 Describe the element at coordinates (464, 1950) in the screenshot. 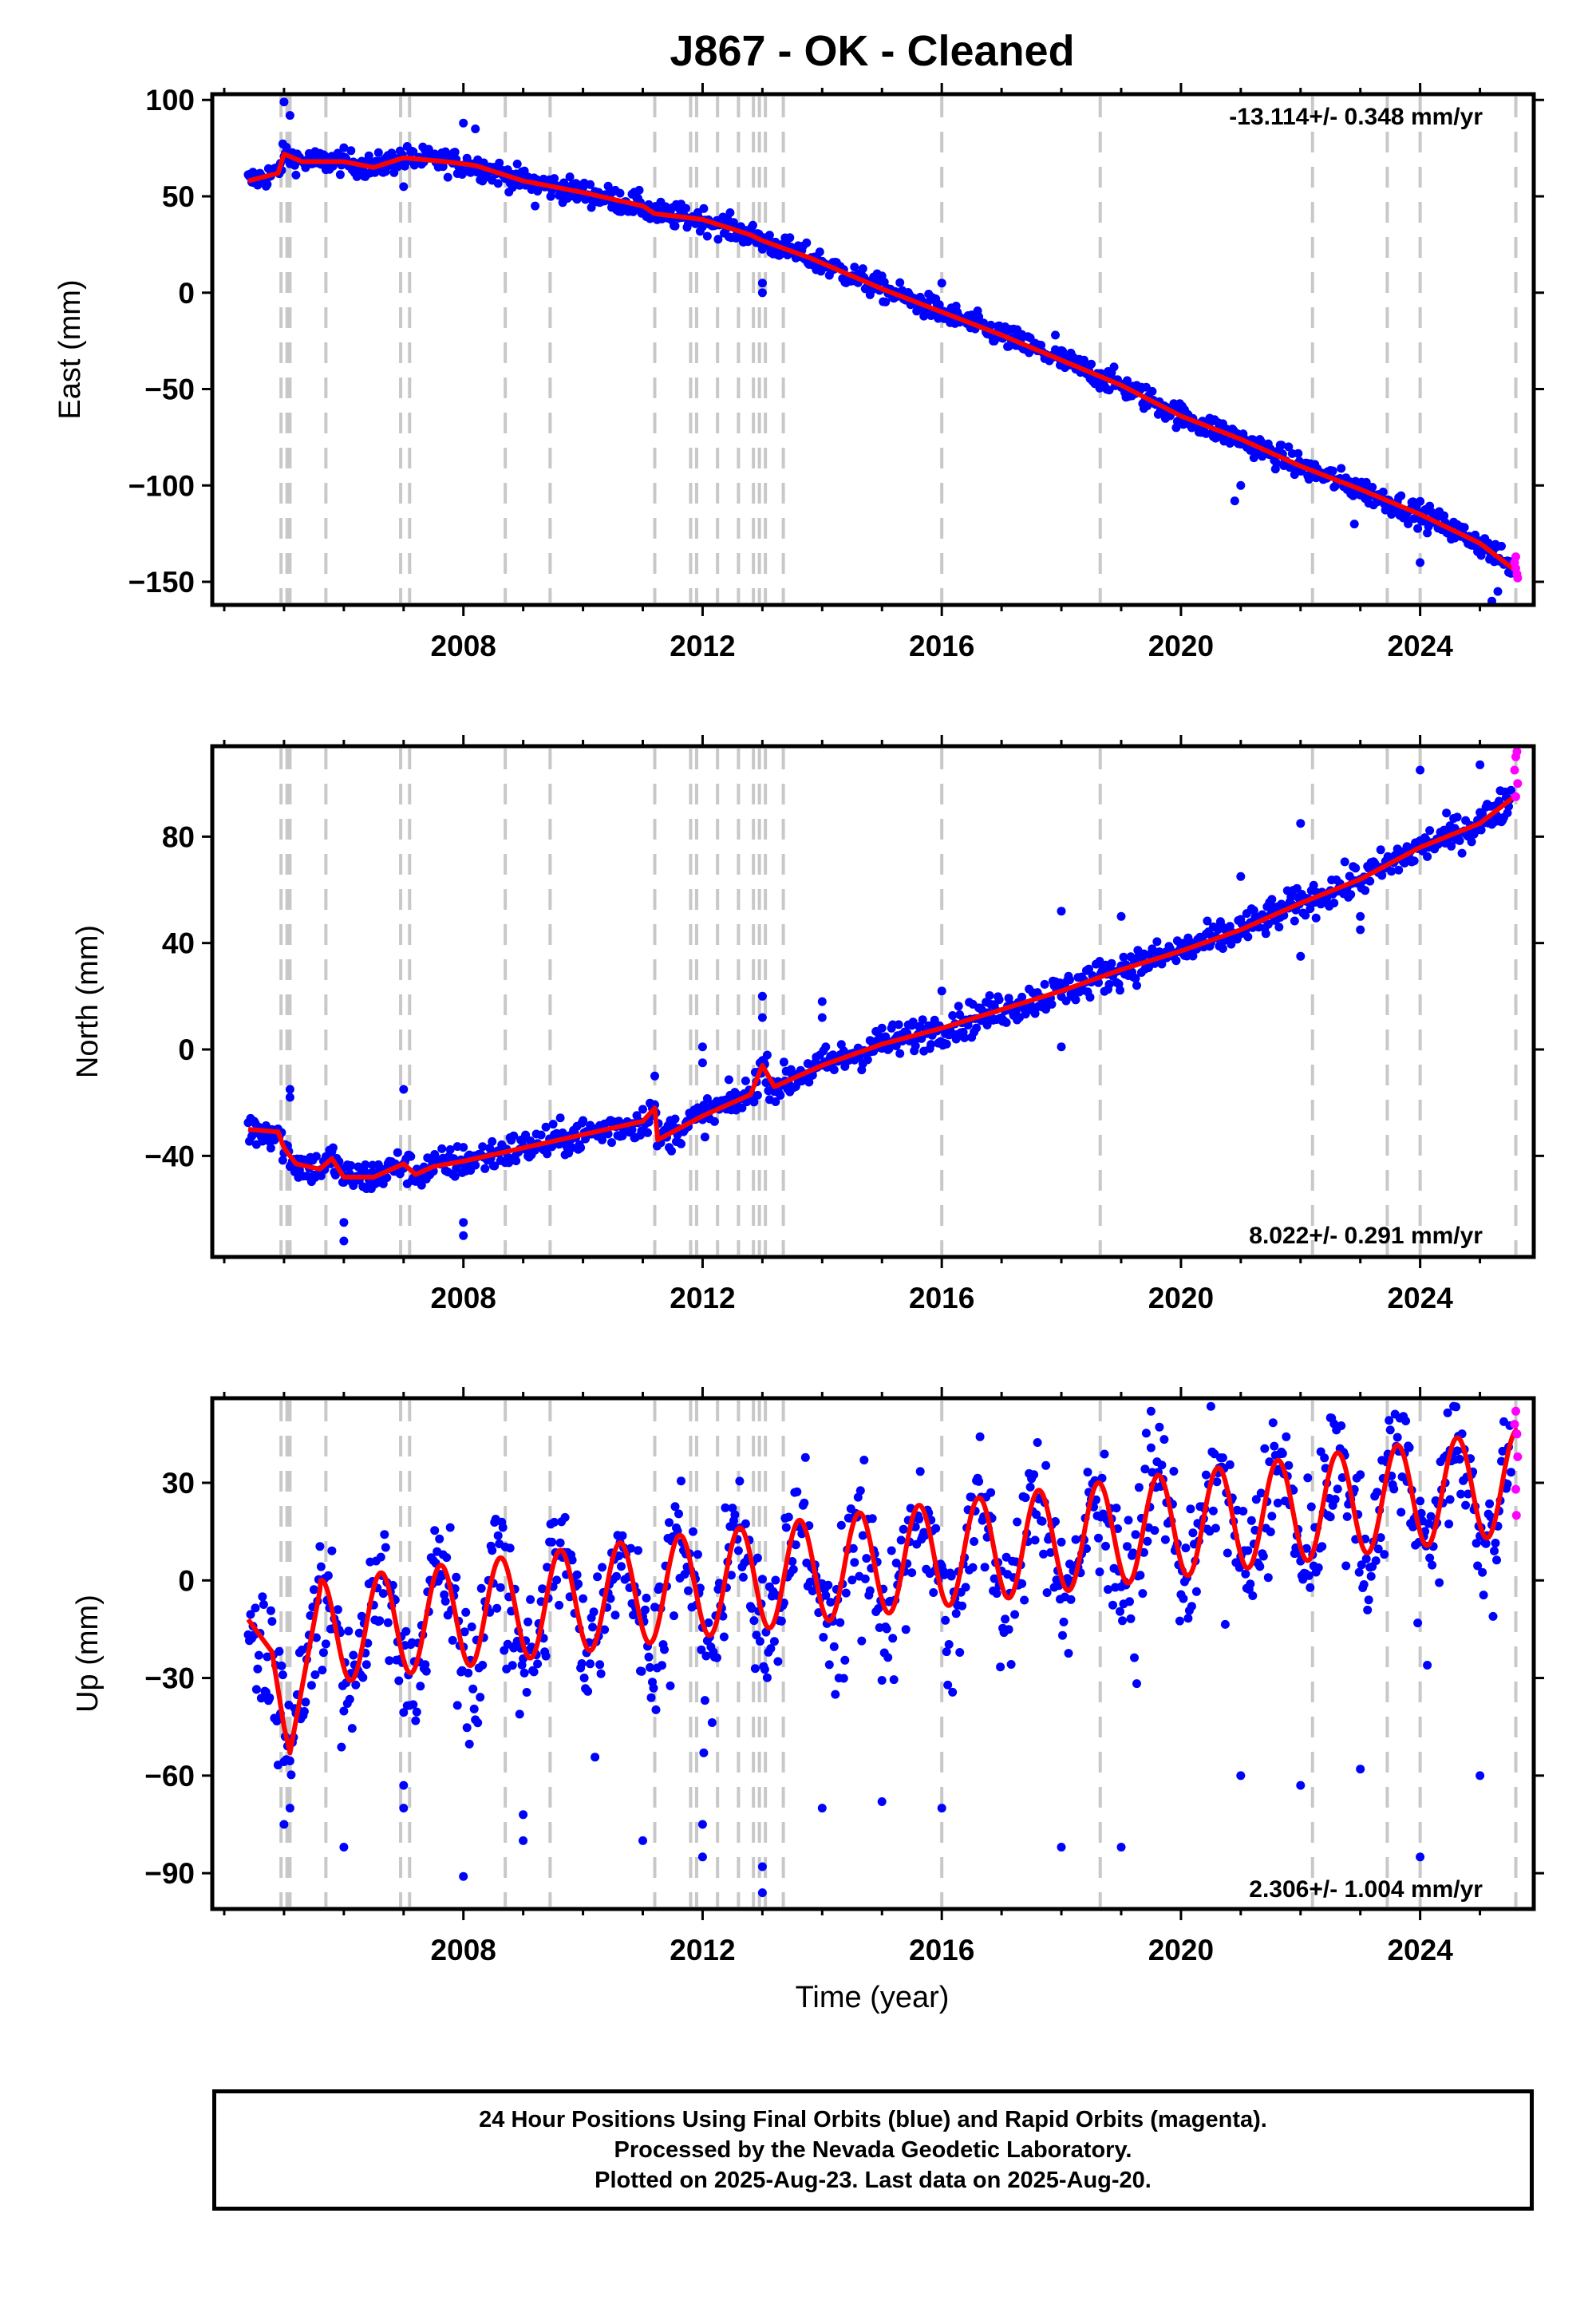

I see `x-tick-label: 2008` at that location.